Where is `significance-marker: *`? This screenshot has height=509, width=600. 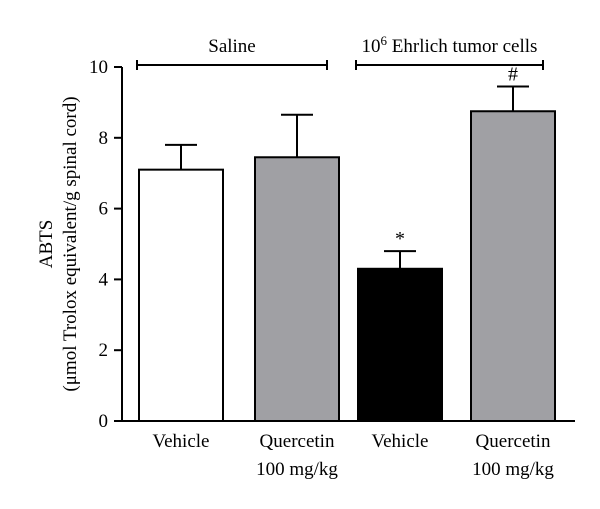
significance-marker: * is located at coordinates (400, 239).